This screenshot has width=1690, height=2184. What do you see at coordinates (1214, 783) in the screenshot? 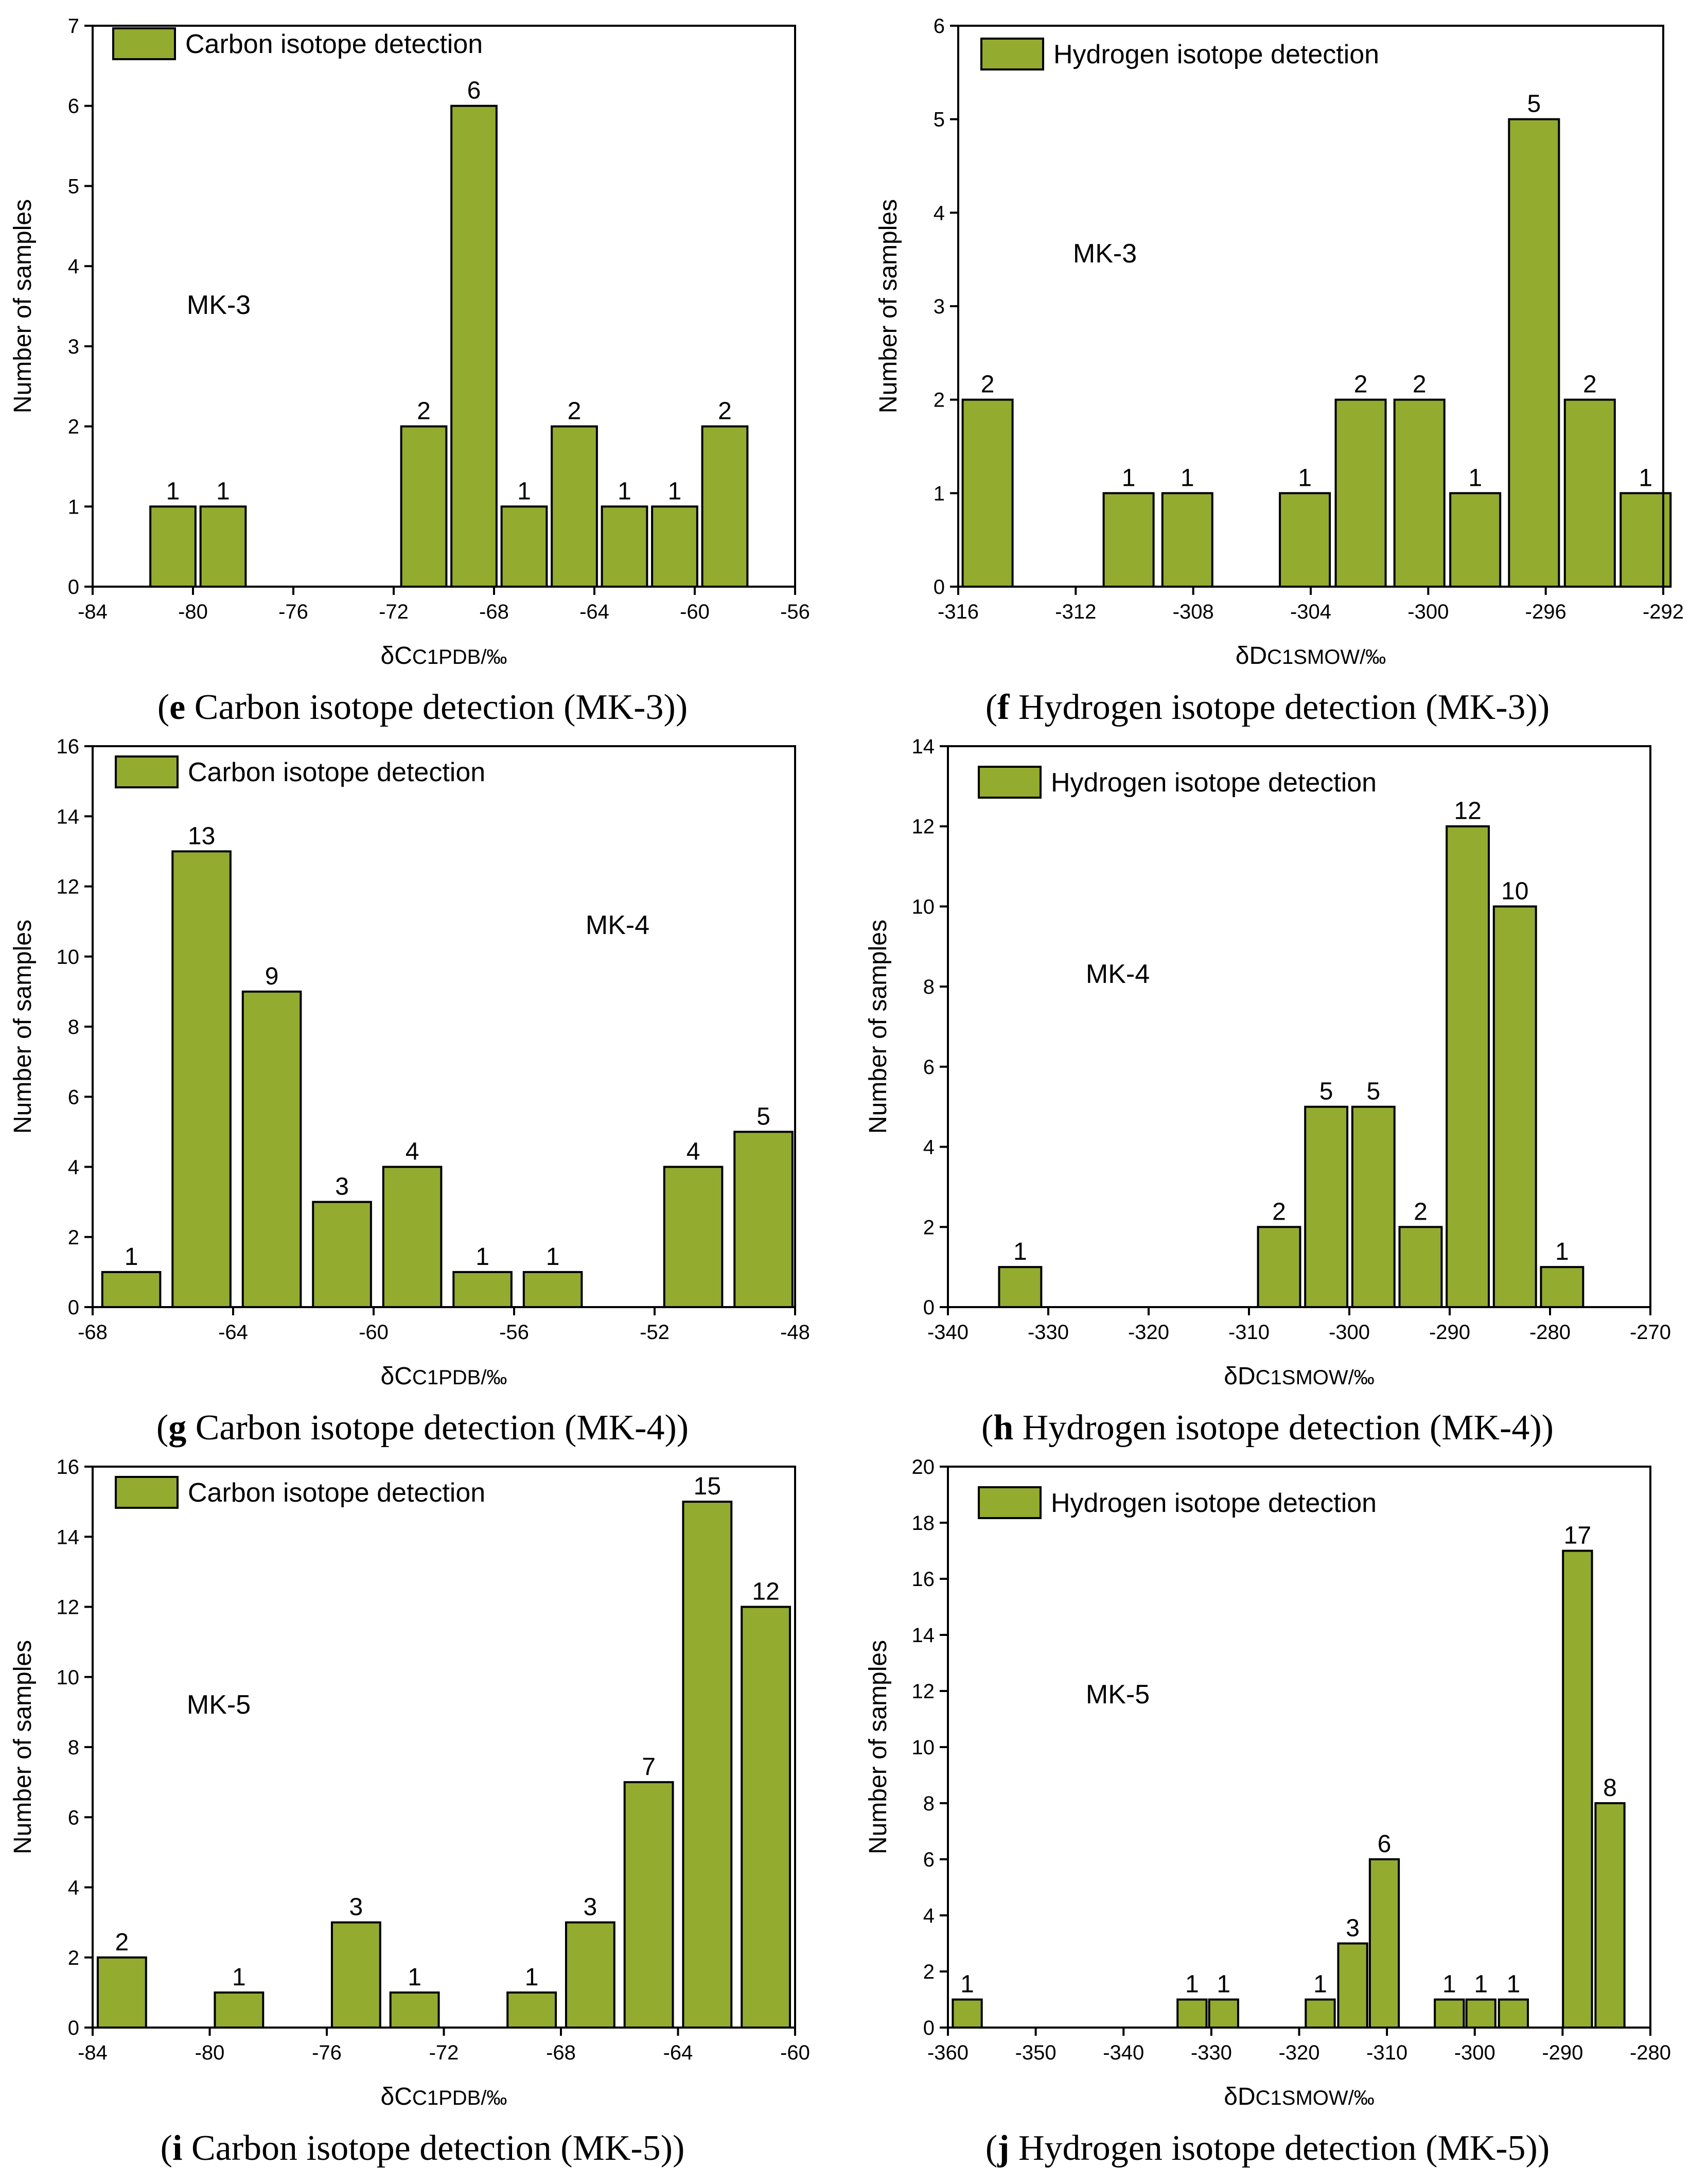
I see `legend-label-h: Hydrogen isotope detection` at bounding box center [1214, 783].